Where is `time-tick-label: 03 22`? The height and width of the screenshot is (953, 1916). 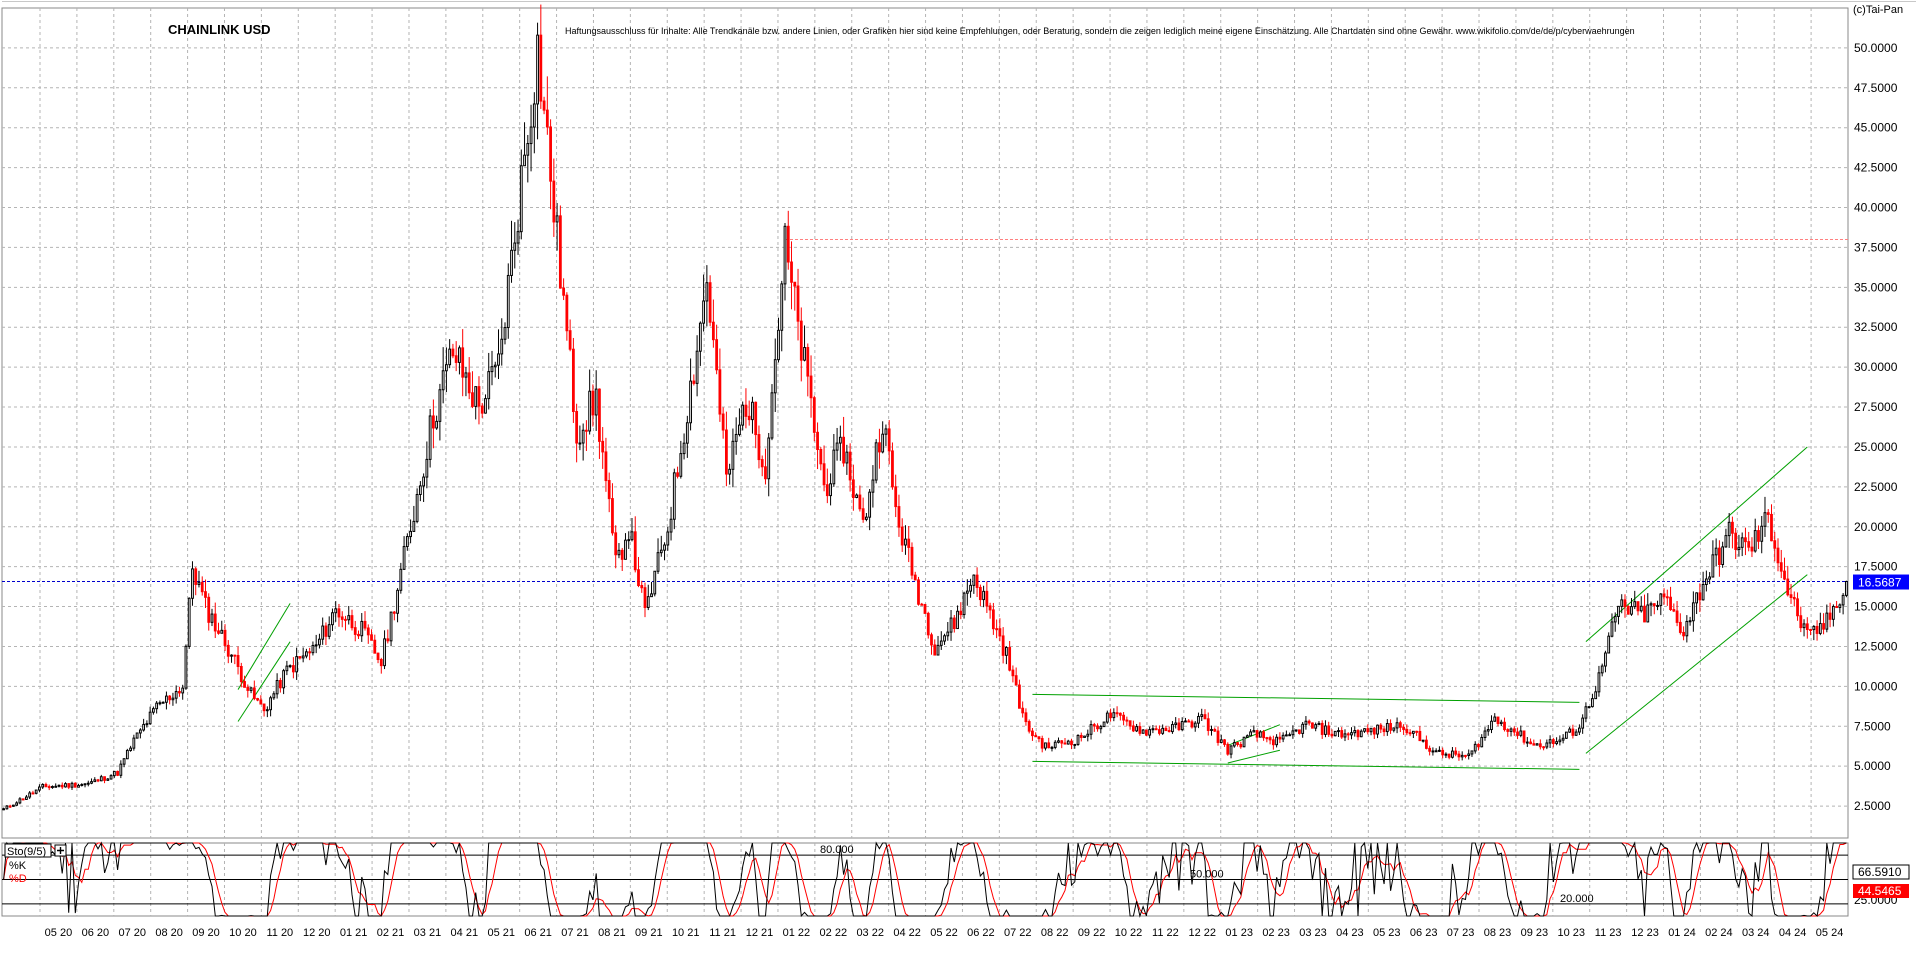
time-tick-label: 03 22 is located at coordinates (870, 933).